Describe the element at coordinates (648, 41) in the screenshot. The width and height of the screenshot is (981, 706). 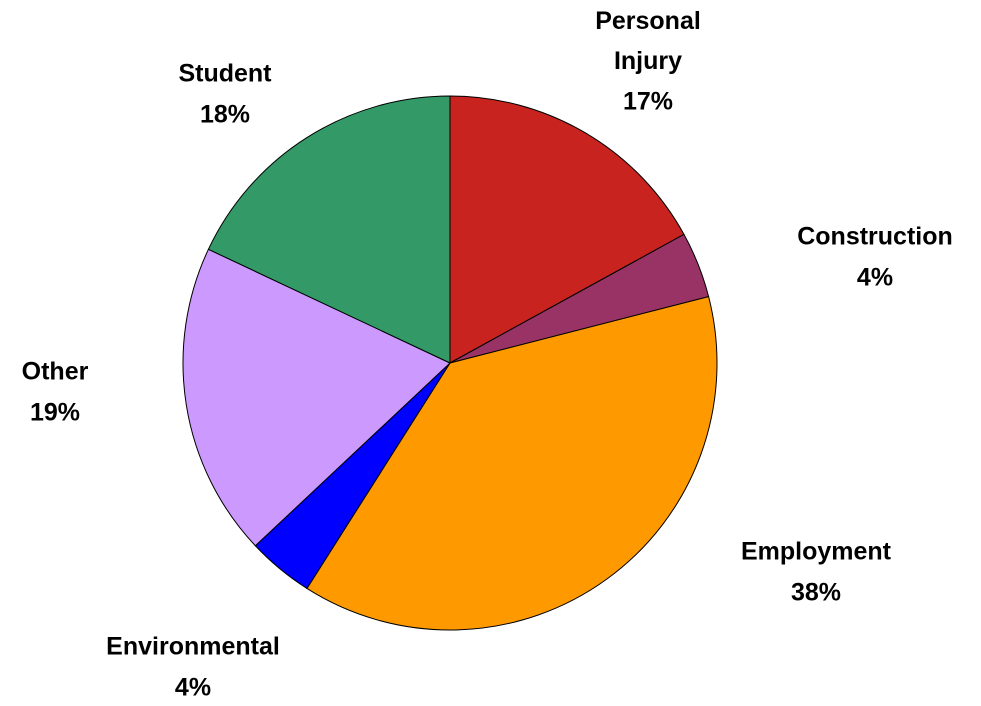
I see `slice-label: Personal Injury` at that location.